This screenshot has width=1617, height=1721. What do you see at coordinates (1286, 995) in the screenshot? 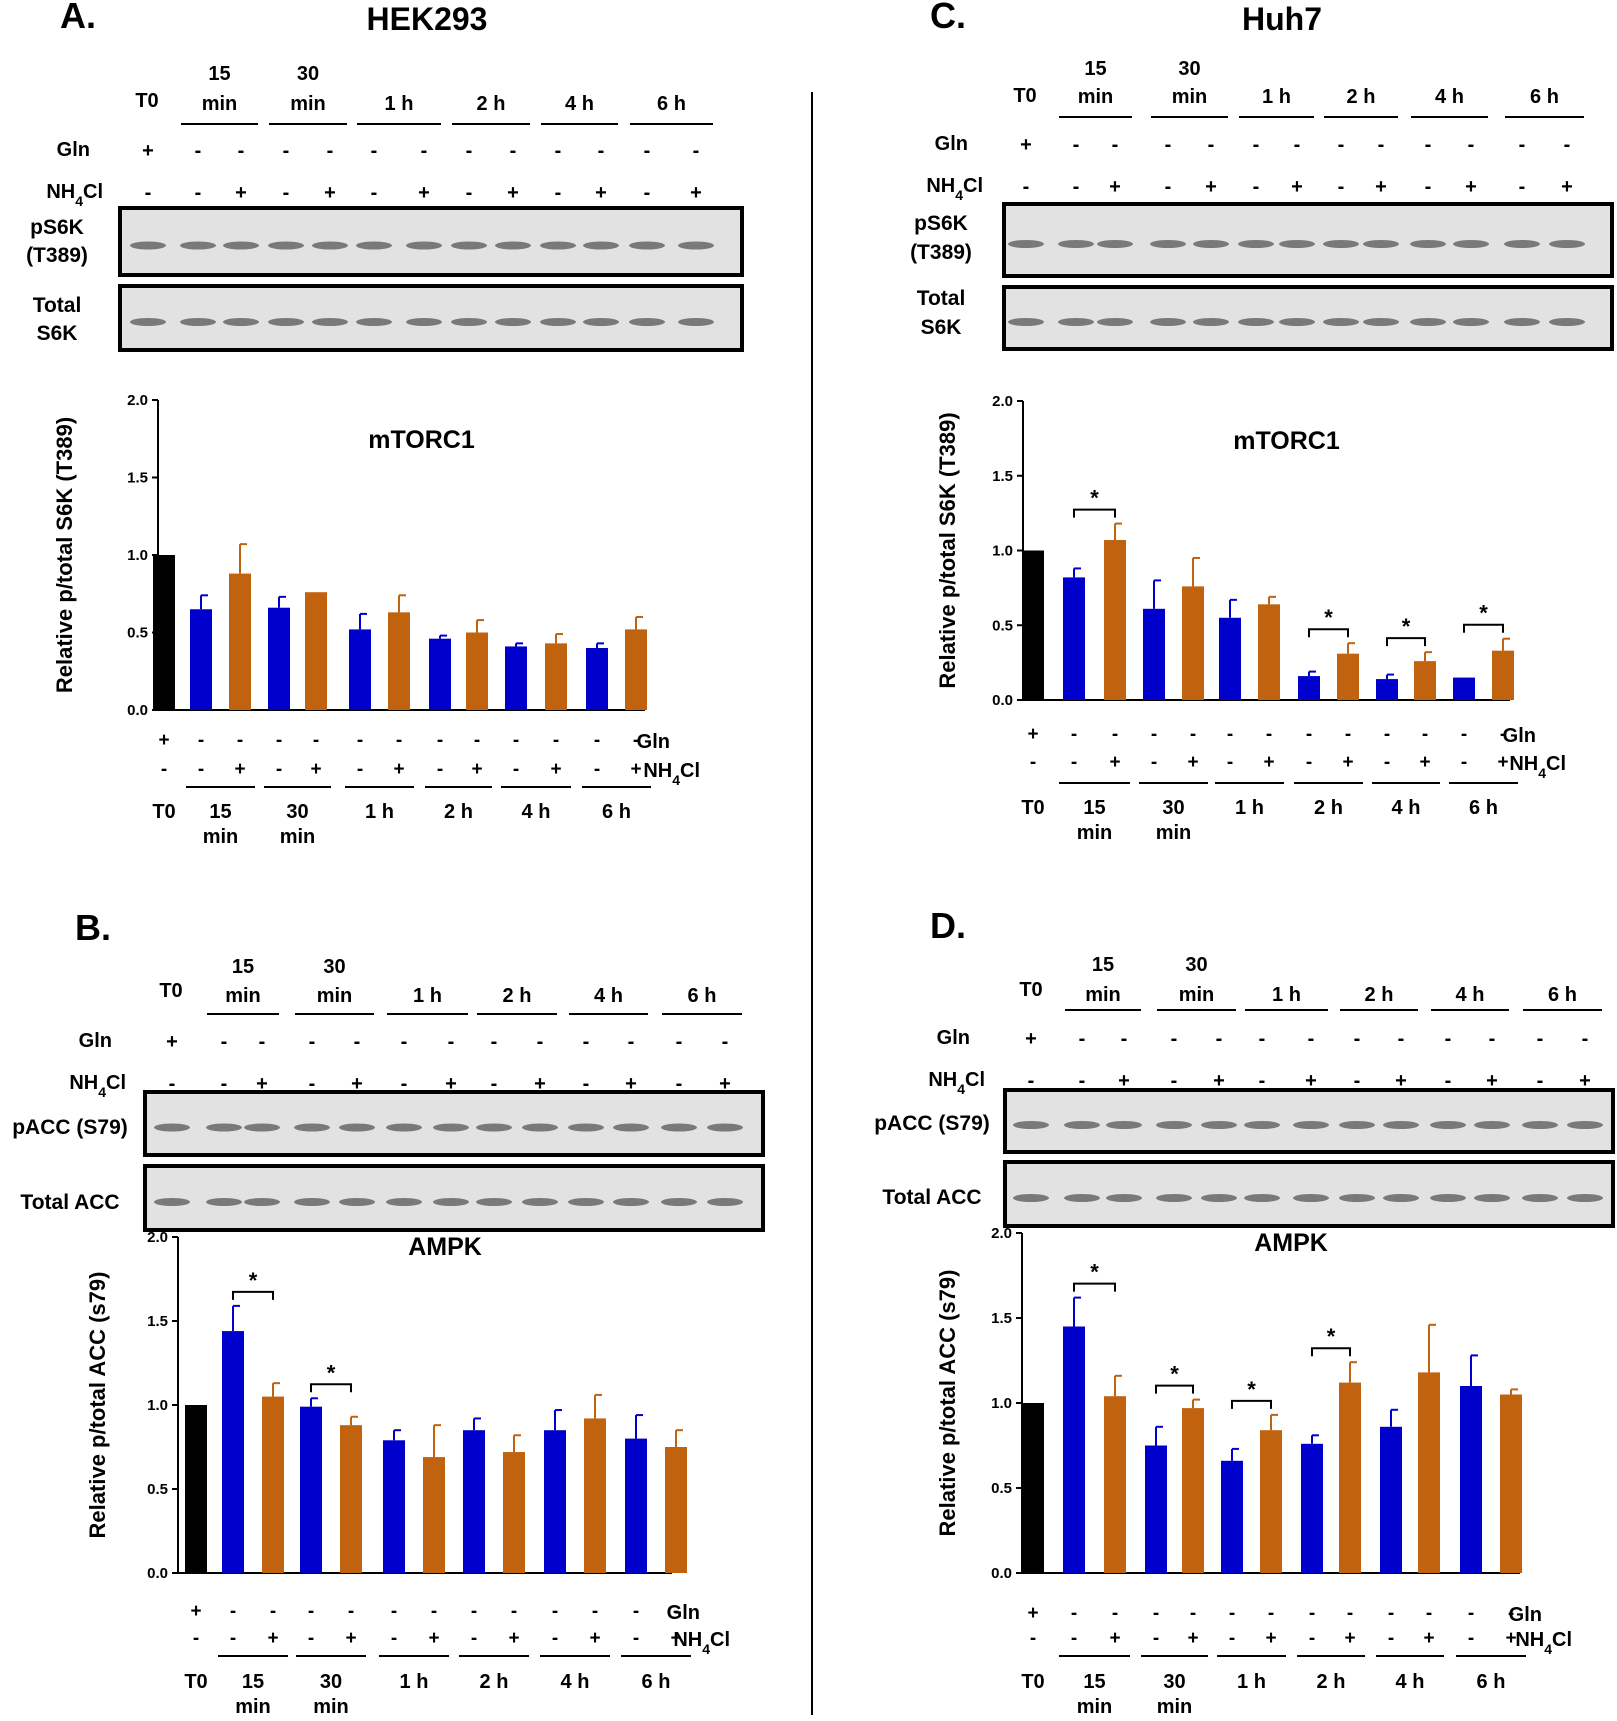
I see `timepoint-label: 1 h` at bounding box center [1286, 995].